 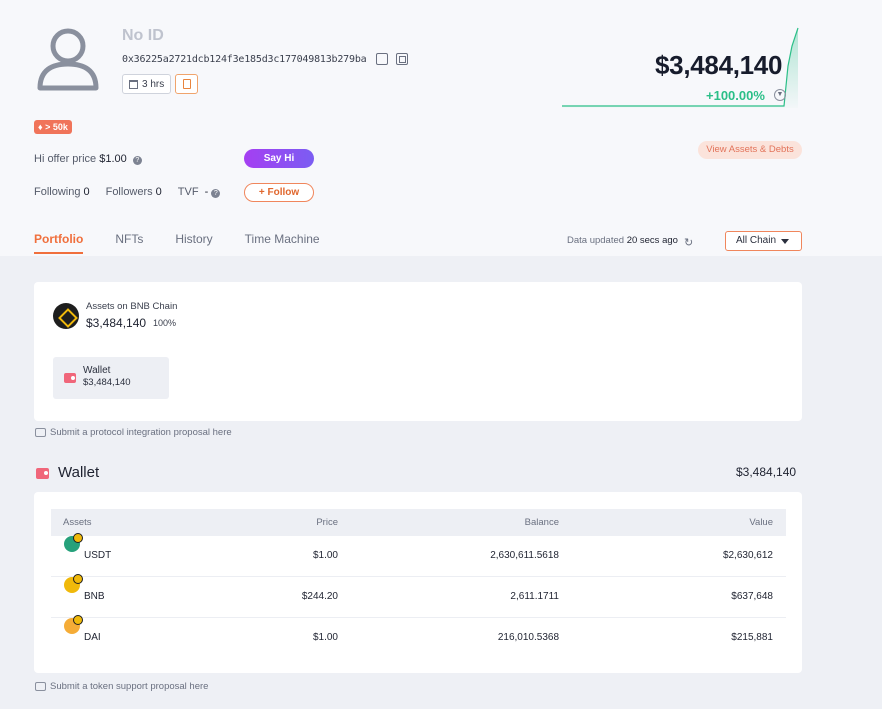 I want to click on token-proposal-link: Submit a token support proposal here, so click(x=121, y=686).